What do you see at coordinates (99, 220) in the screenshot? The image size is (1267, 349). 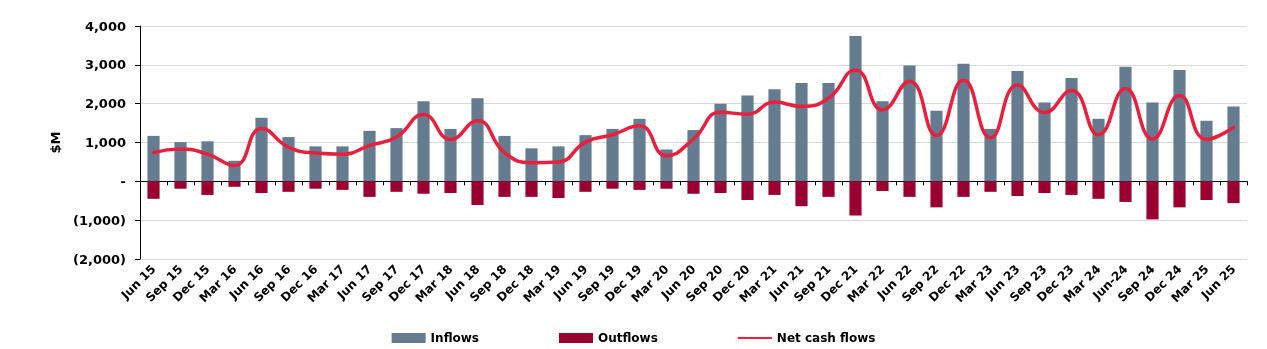 I see `y-tick-label: (1,000)` at bounding box center [99, 220].